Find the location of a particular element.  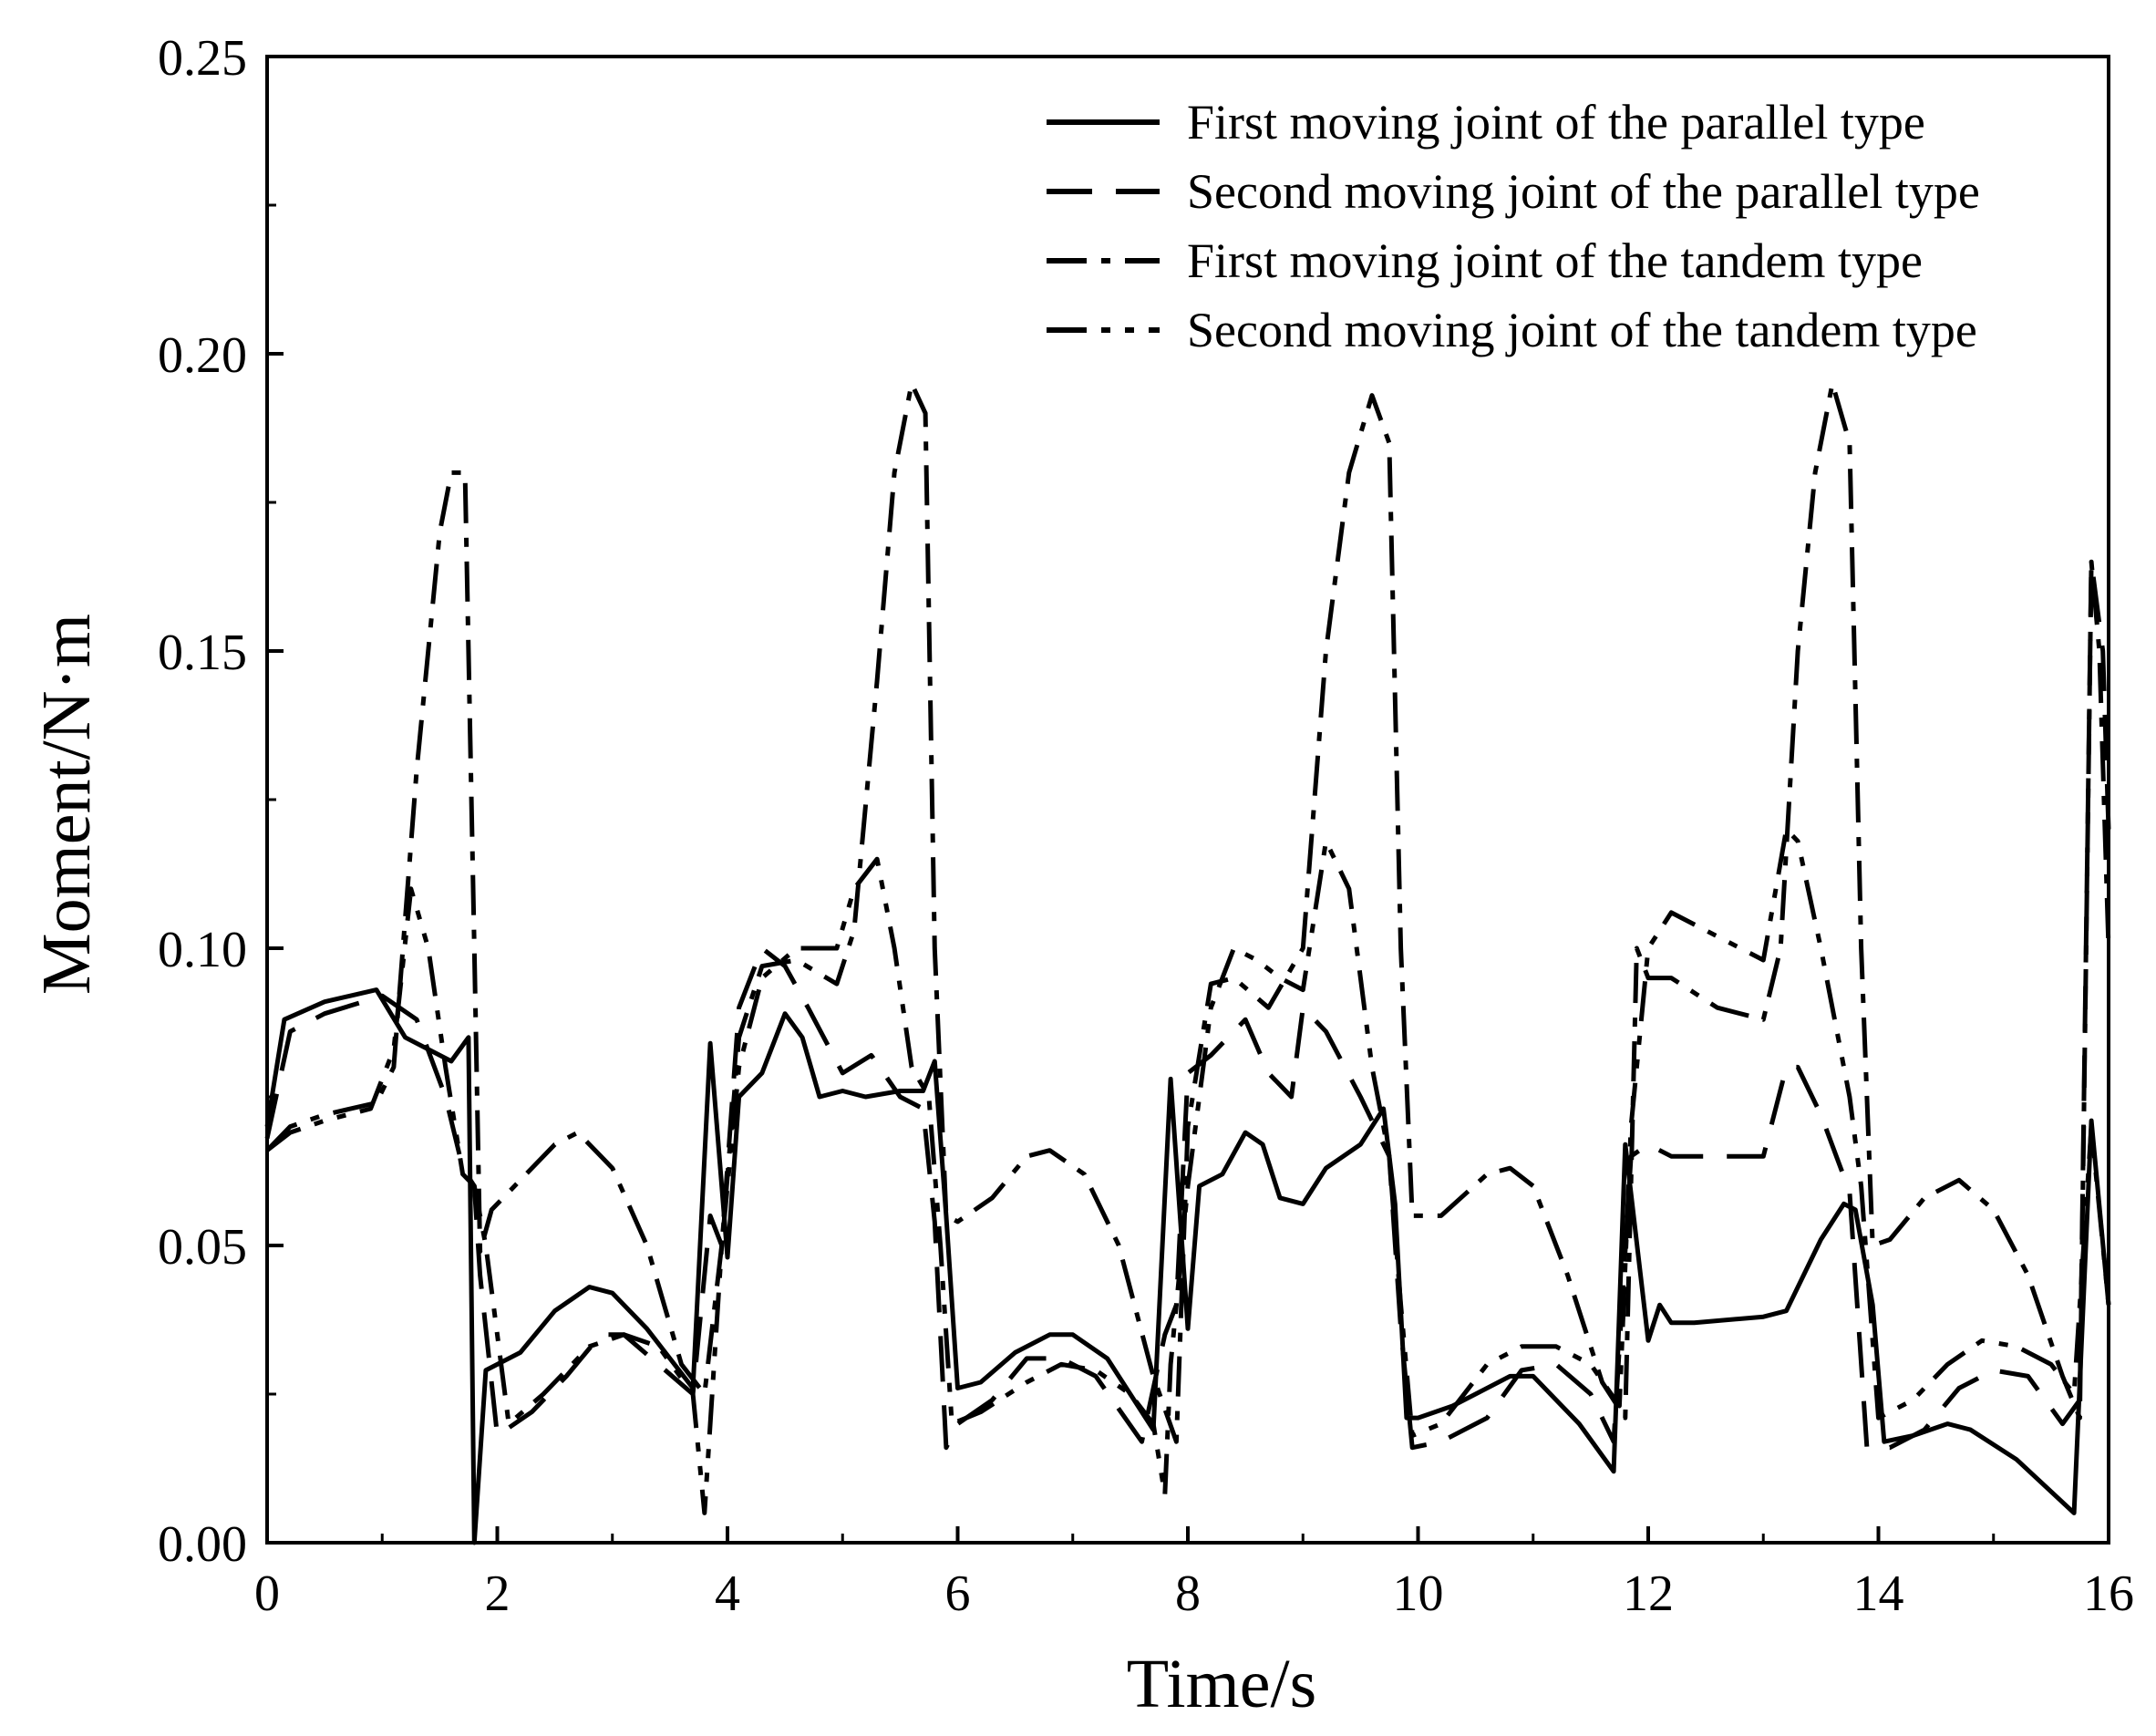

y-tick-label: 0.00 is located at coordinates (202, 1544).